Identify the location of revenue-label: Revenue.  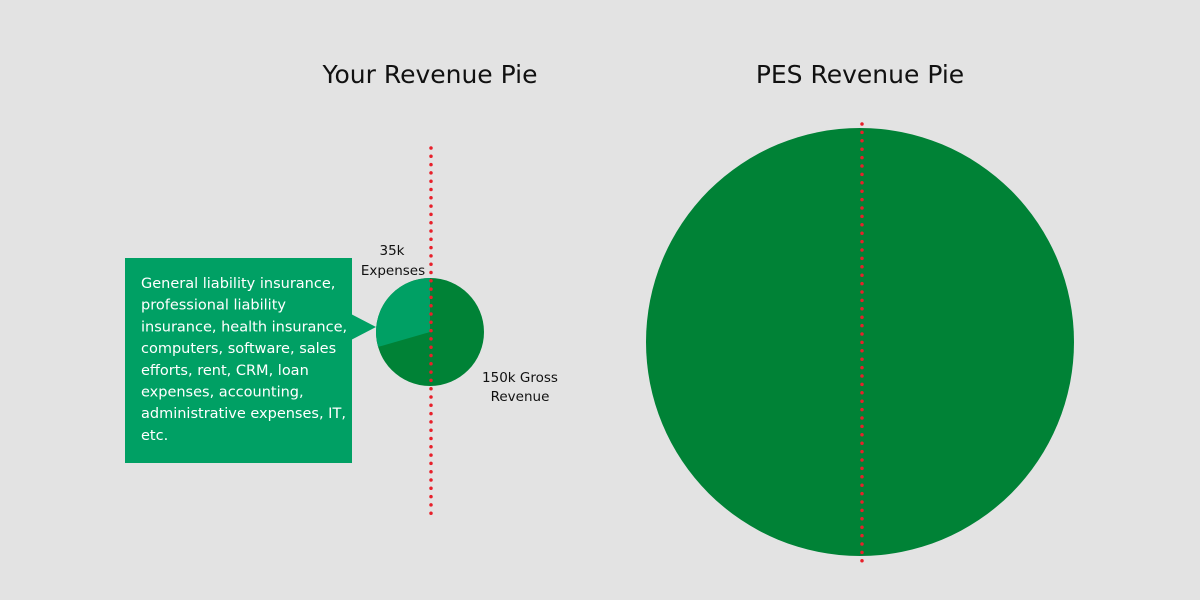
(520, 397).